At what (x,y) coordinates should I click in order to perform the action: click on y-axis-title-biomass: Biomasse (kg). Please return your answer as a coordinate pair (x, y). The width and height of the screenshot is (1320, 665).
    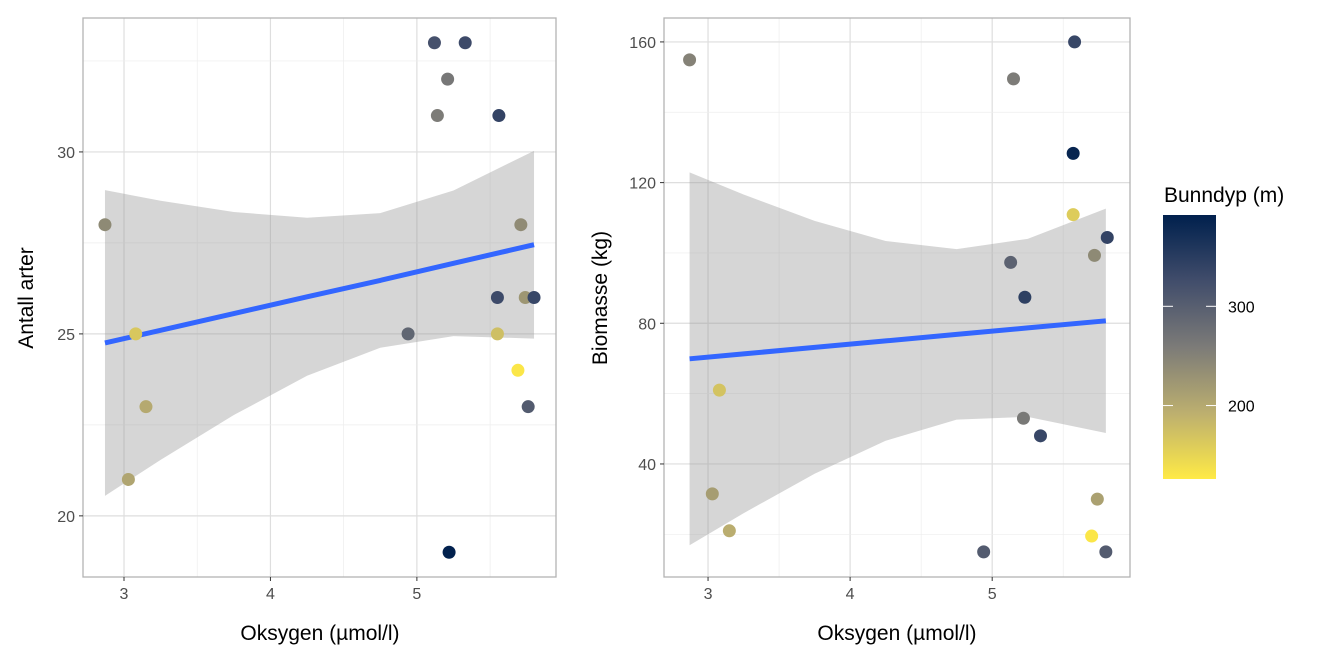
    Looking at the image, I should click on (600, 298).